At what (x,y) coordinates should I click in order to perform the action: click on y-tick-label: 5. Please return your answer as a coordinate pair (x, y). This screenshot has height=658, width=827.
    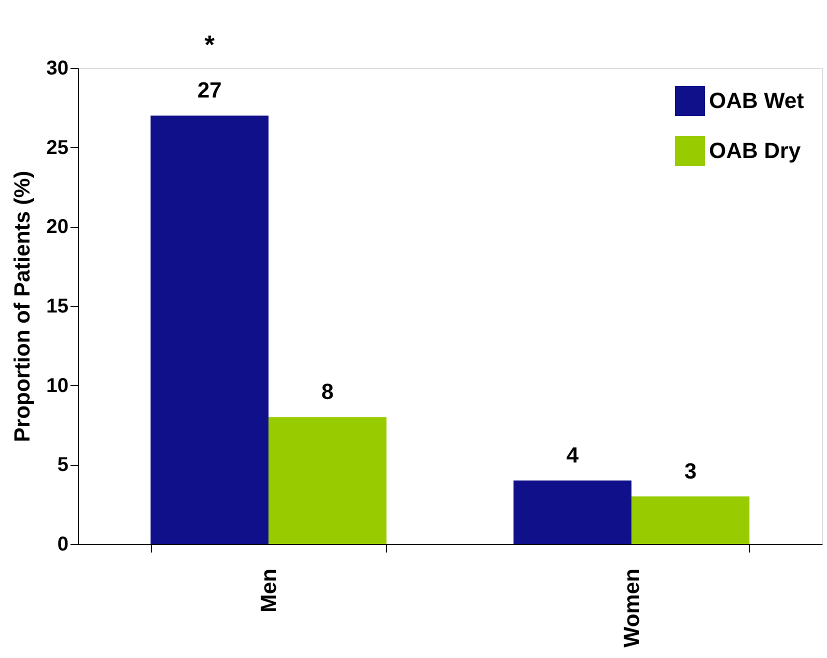
    Looking at the image, I should click on (62, 465).